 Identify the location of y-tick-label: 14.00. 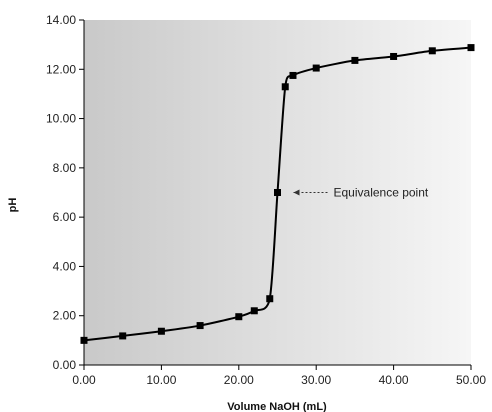
(61, 20).